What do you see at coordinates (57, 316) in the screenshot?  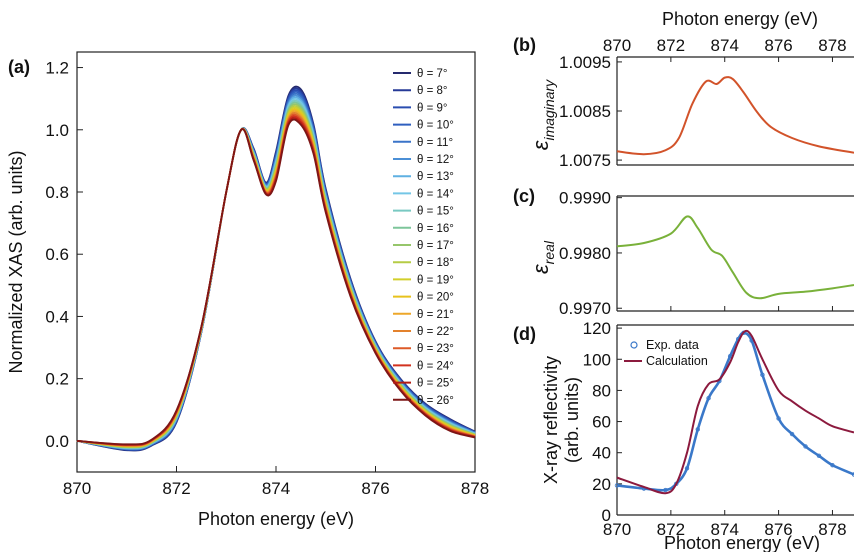 I see `y-tick-label: 0.4` at bounding box center [57, 316].